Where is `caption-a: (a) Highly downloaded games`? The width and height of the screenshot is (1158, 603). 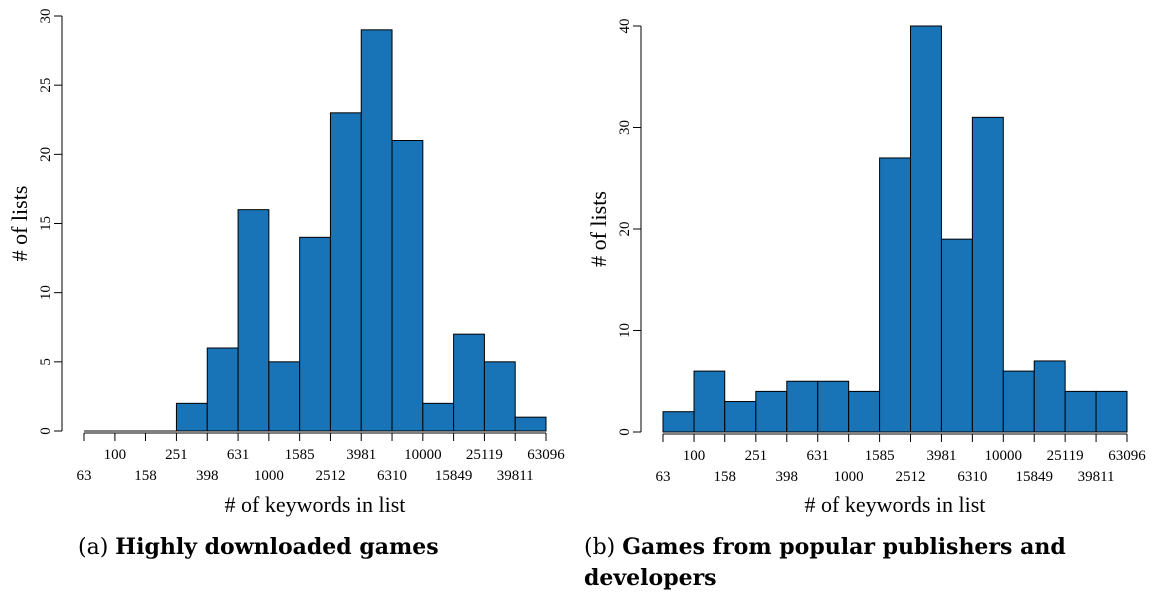
caption-a: (a) Highly downloaded games is located at coordinates (258, 547).